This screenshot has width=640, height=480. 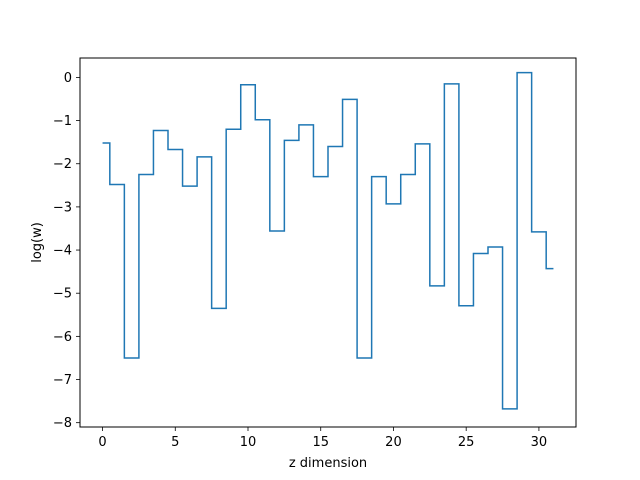 I want to click on y-tick-label: −5, so click(x=62, y=294).